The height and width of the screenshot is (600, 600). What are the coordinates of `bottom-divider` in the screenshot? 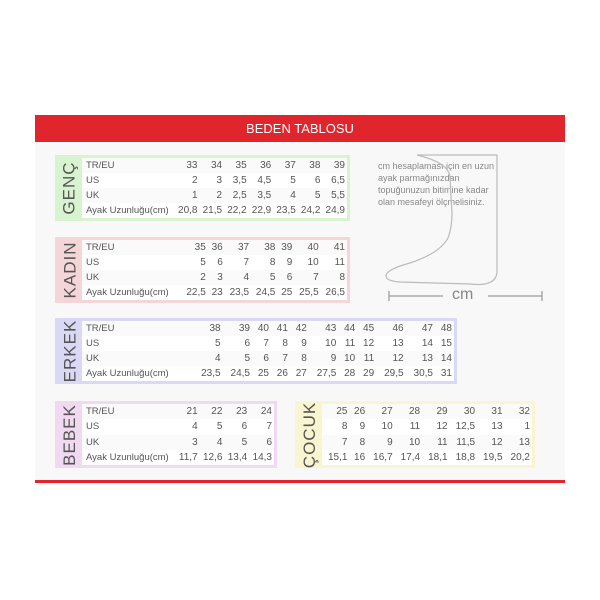 It's located at (300, 481).